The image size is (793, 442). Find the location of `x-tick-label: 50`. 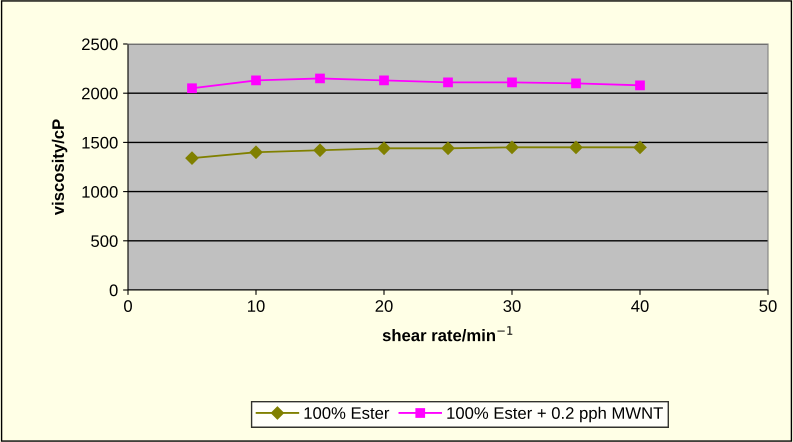

x-tick-label: 50 is located at coordinates (768, 306).